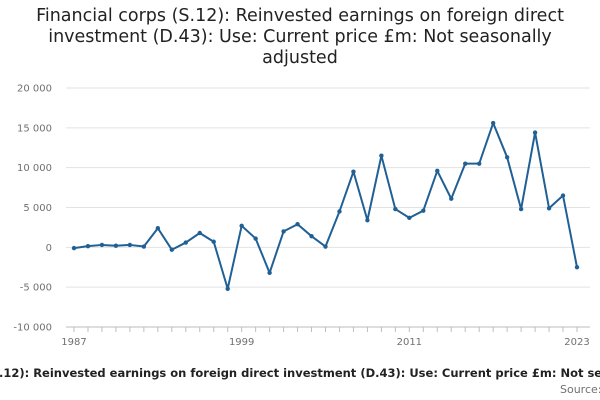  Describe the element at coordinates (34, 168) in the screenshot. I see `y-tick-label: 10 000` at that location.